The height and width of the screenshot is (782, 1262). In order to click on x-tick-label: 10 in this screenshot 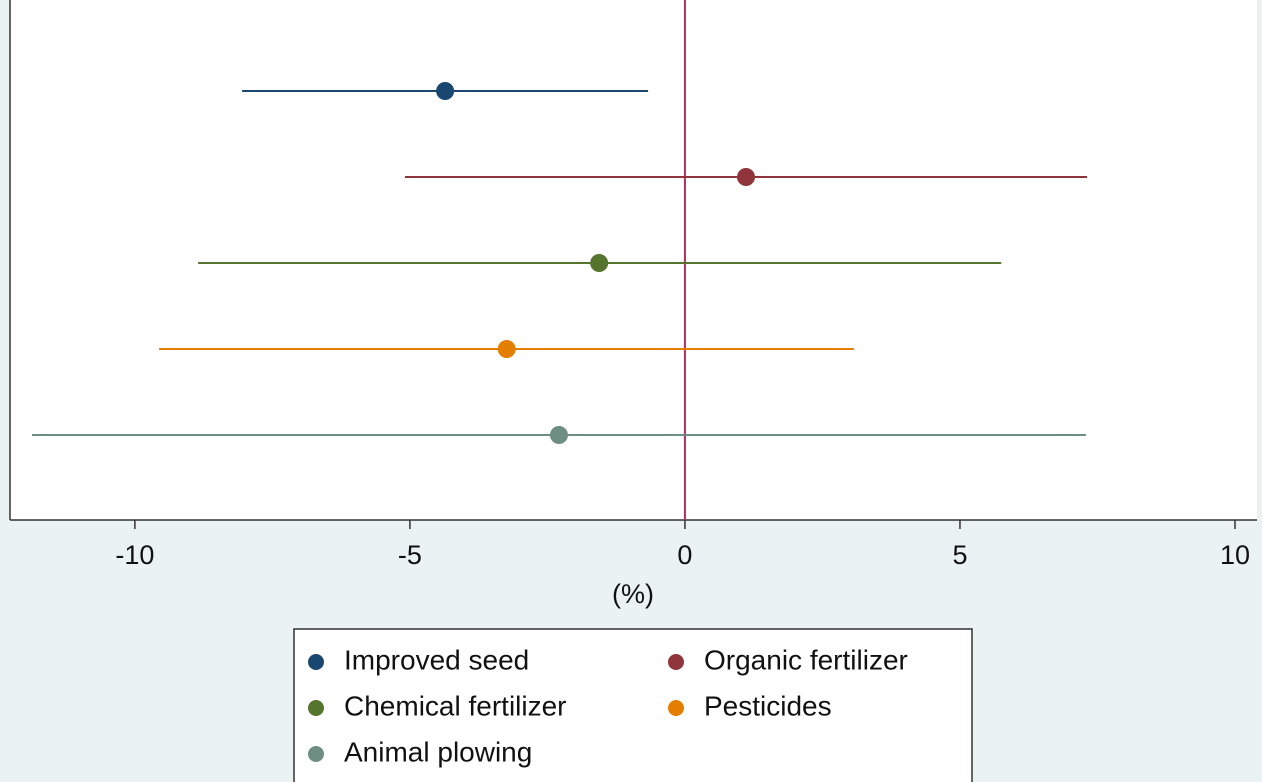, I will do `click(1235, 555)`.